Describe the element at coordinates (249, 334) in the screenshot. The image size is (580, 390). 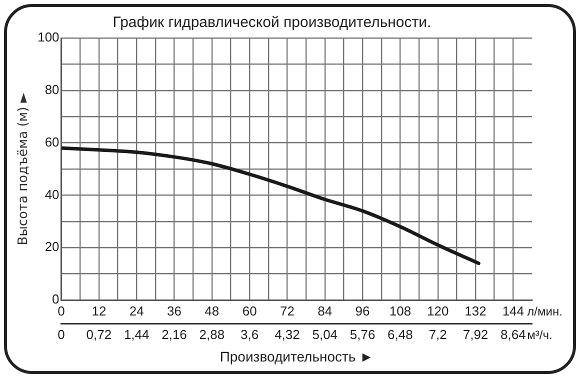
I see `x2-tick-label: 3,6` at that location.